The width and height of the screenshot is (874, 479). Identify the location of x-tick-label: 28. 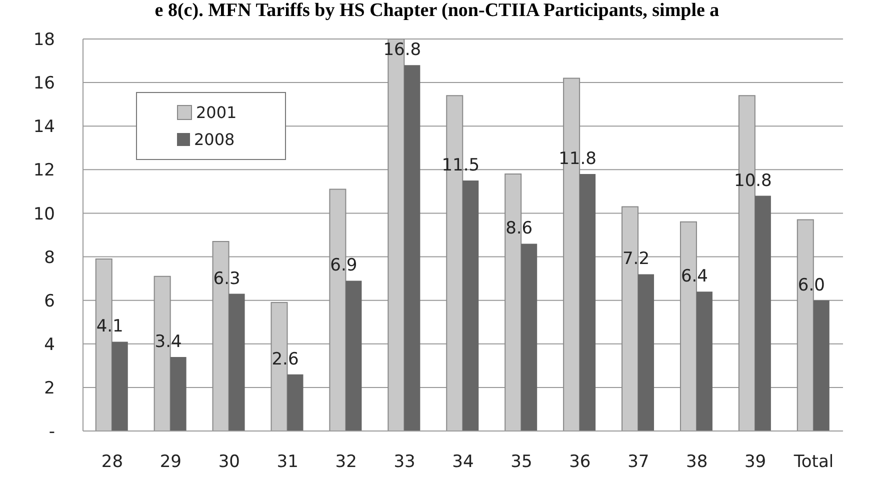
(112, 462).